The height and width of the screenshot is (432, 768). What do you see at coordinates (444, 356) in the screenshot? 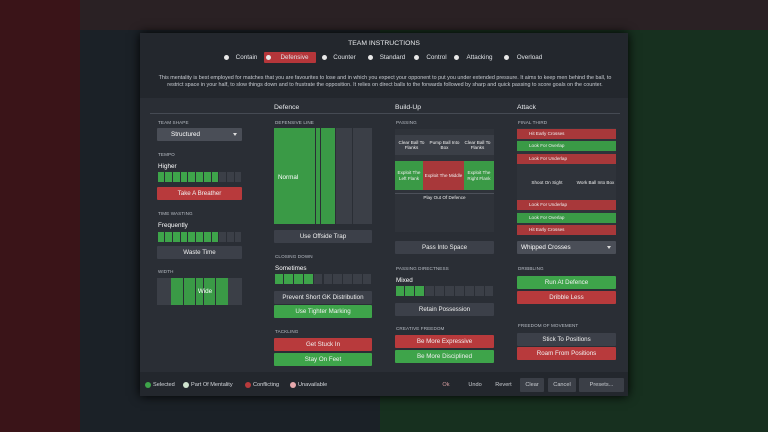
I see `instruction-button: Be More Disciplined` at bounding box center [444, 356].